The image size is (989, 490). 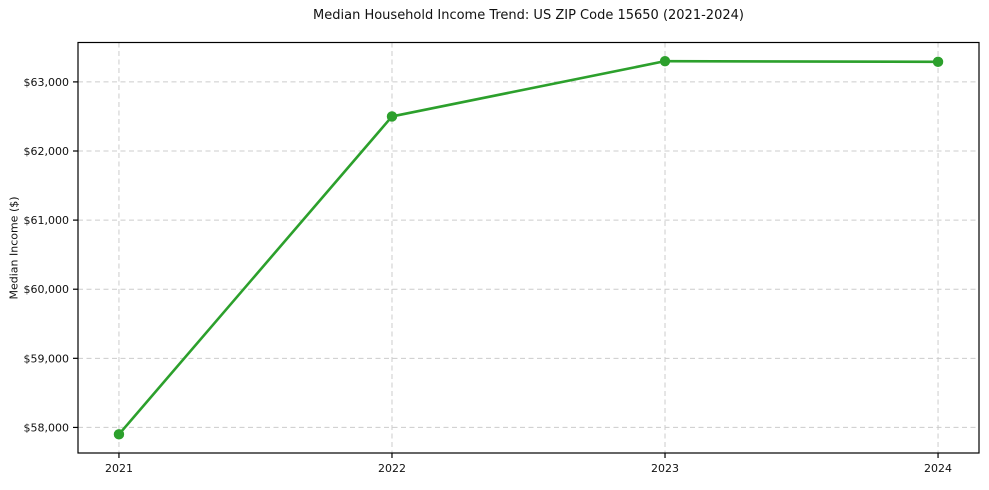 What do you see at coordinates (119, 468) in the screenshot?
I see `x-tick-label: 2021` at bounding box center [119, 468].